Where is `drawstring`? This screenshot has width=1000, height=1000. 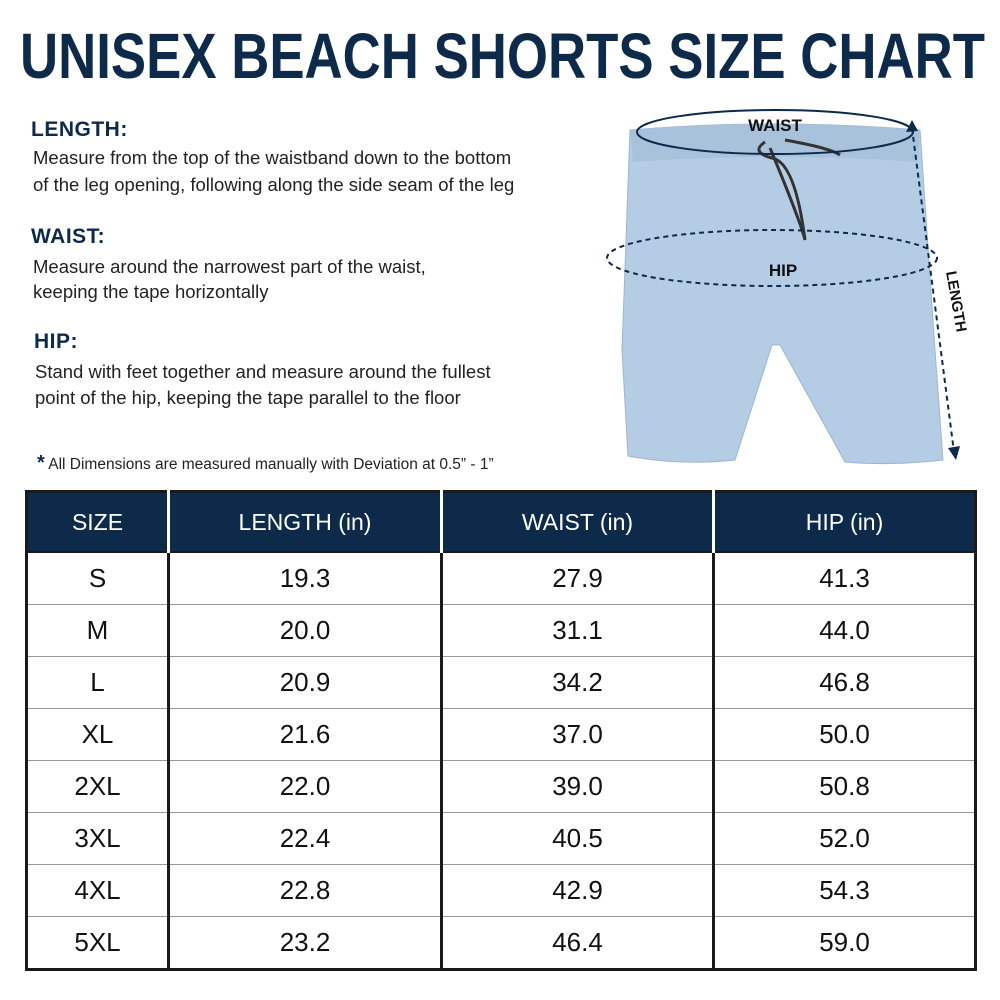 drawstring is located at coordinates (799, 189).